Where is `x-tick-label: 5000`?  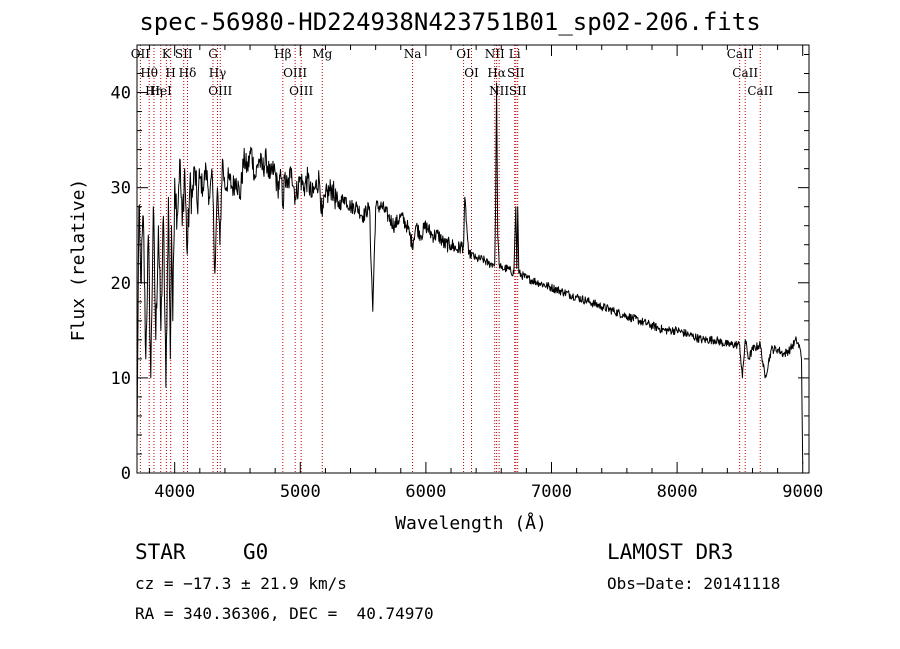 x-tick-label: 5000 is located at coordinates (300, 492).